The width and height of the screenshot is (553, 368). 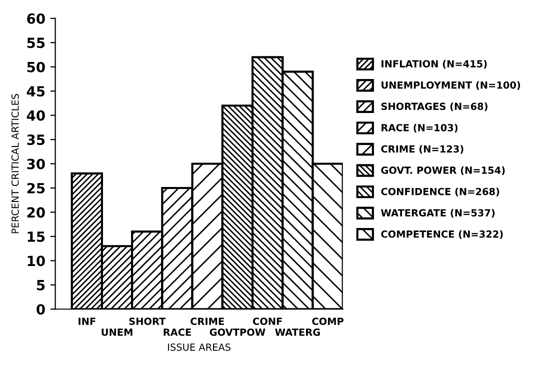 What do you see at coordinates (15, 164) in the screenshot?
I see `y-axis-title: PERCENT CRITICAL ARTICLES` at bounding box center [15, 164].